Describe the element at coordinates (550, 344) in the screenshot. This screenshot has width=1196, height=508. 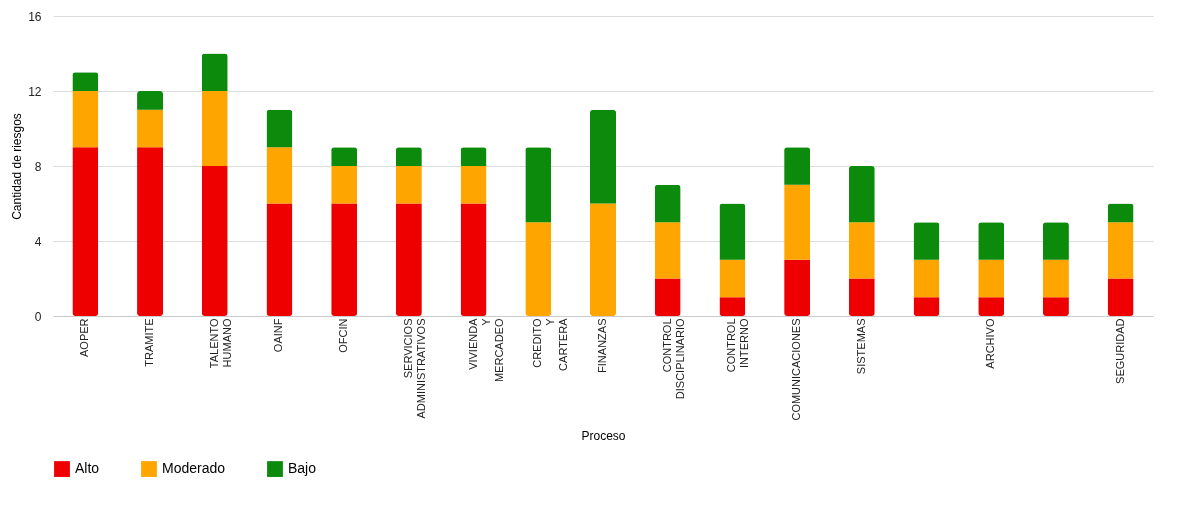
I see `x-tick-label: CREDITO Y CARTERA` at that location.